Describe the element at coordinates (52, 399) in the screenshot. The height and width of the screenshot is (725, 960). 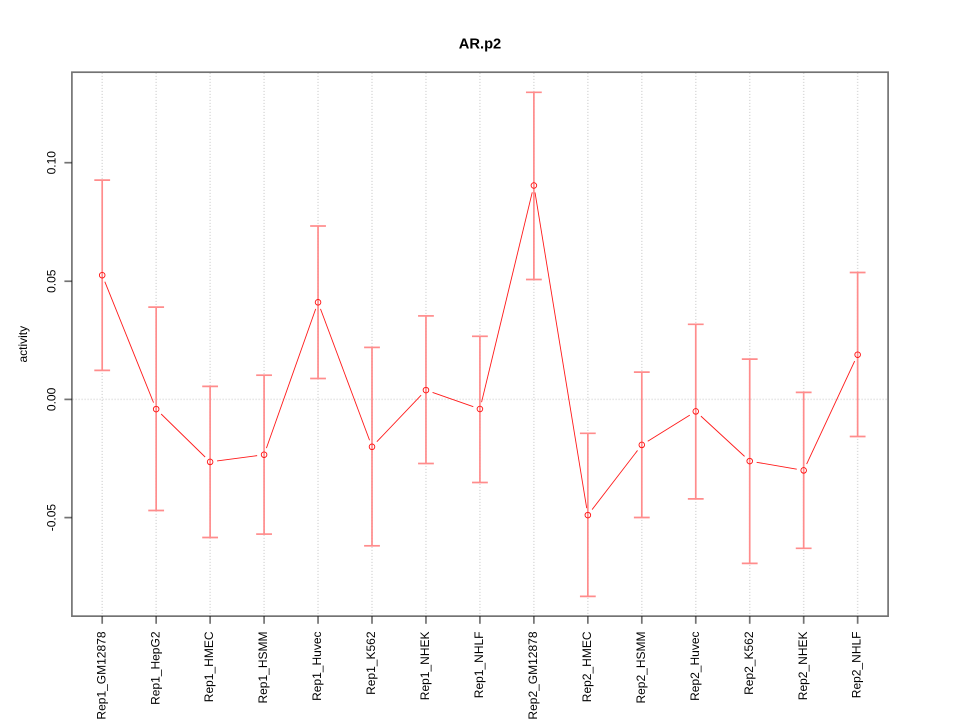
I see `svg-text: 0.00` at that location.